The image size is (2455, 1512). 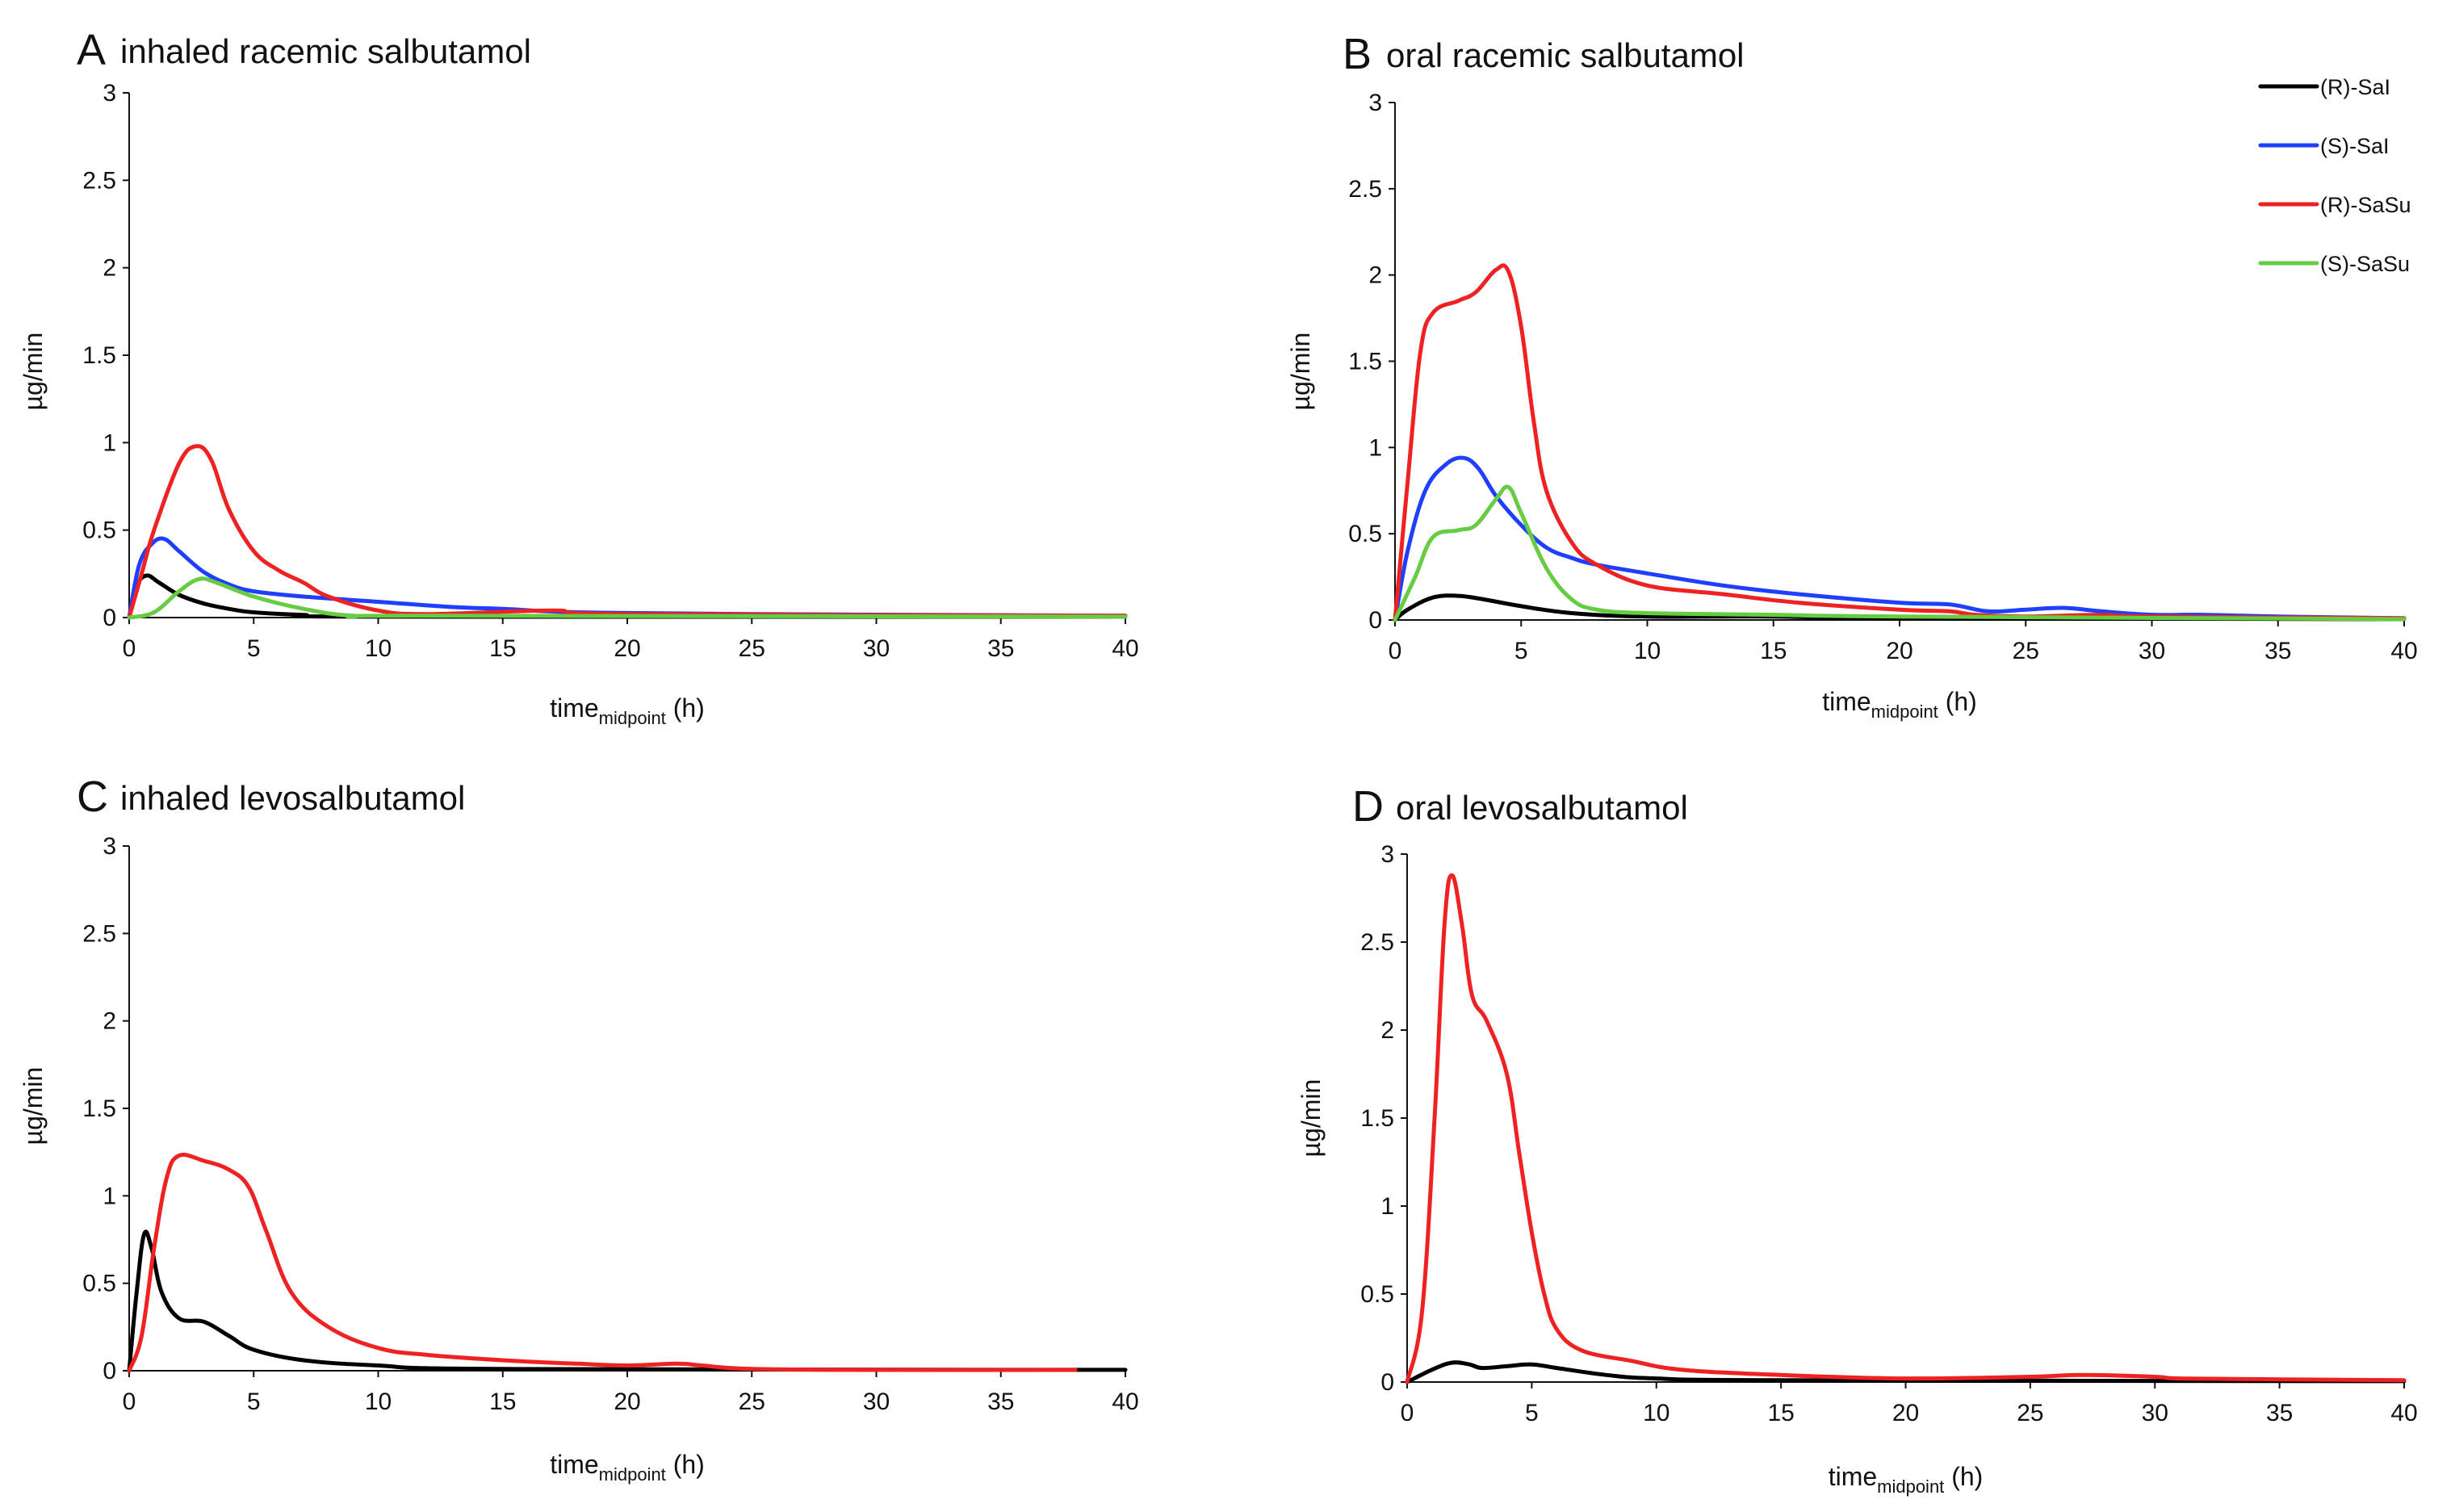 What do you see at coordinates (1357, 54) in the screenshot?
I see `panel-letter: B` at bounding box center [1357, 54].